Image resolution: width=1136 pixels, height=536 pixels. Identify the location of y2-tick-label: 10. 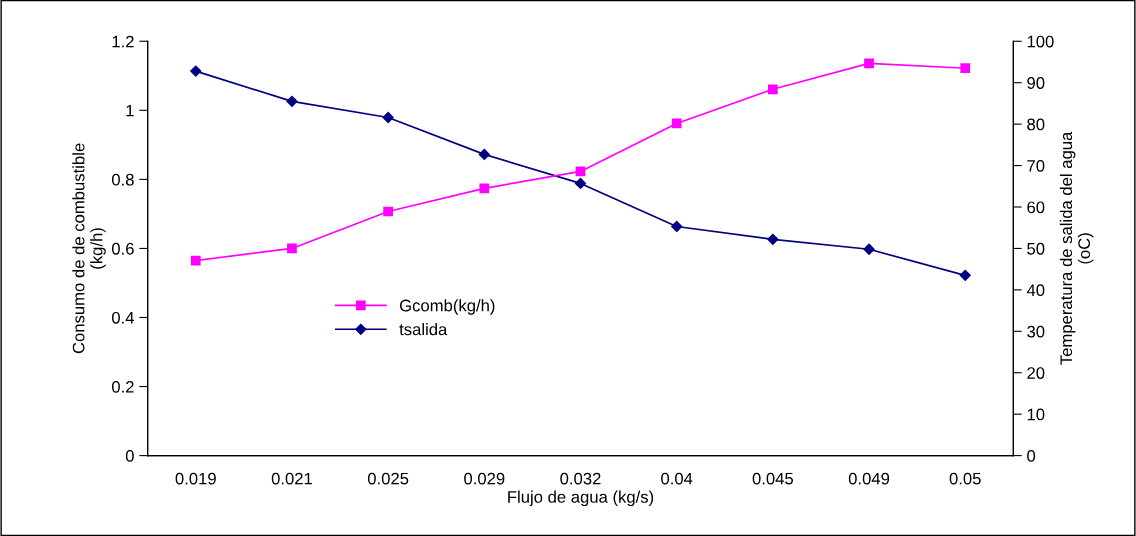
(1036, 414).